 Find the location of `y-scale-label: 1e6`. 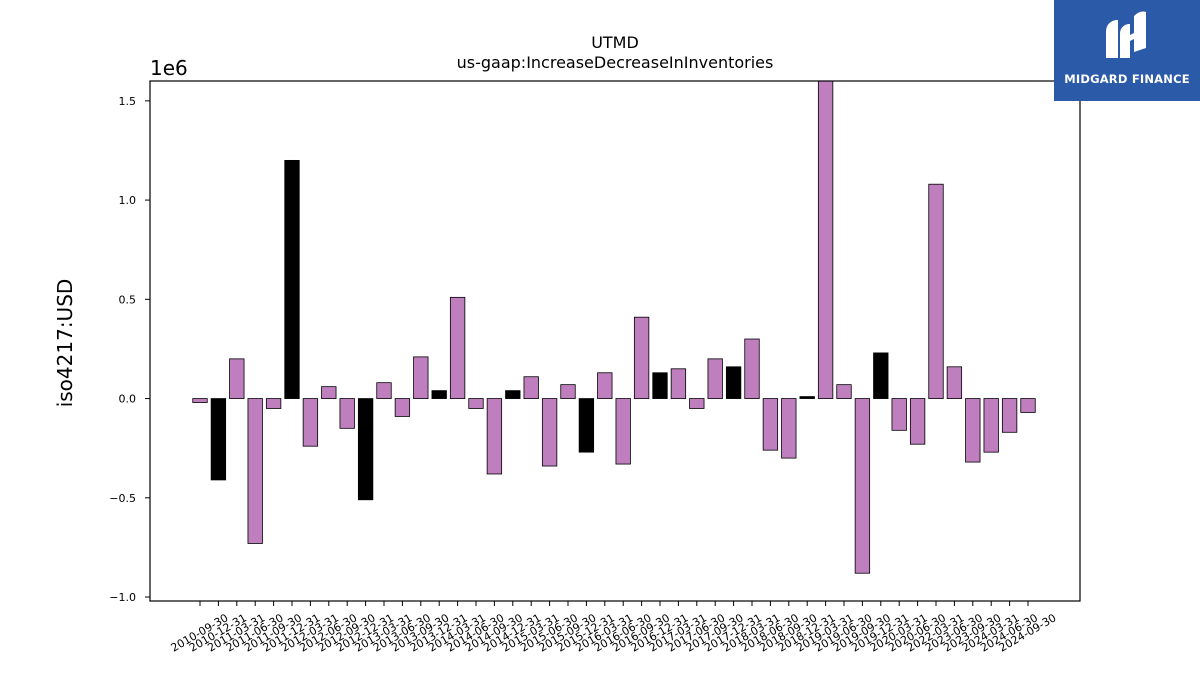

y-scale-label: 1e6 is located at coordinates (169, 68).